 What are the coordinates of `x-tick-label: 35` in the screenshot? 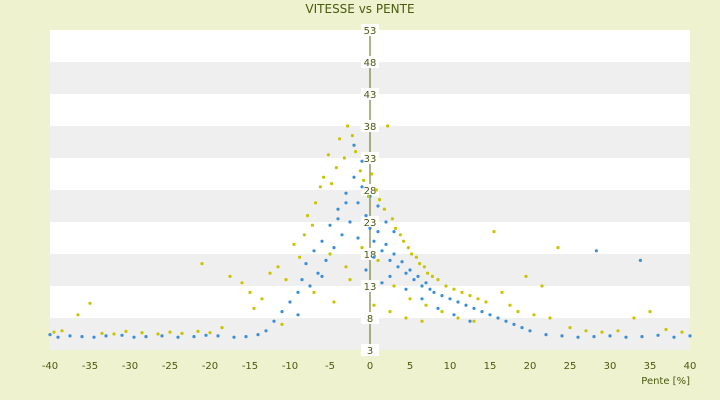 It's located at (650, 366).